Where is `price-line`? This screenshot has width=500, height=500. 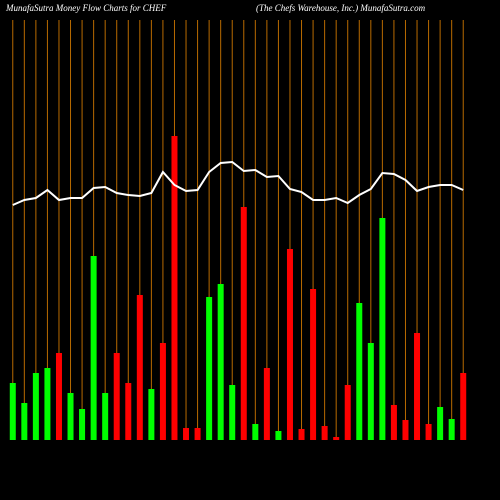
price-line is located at coordinates (238, 183).